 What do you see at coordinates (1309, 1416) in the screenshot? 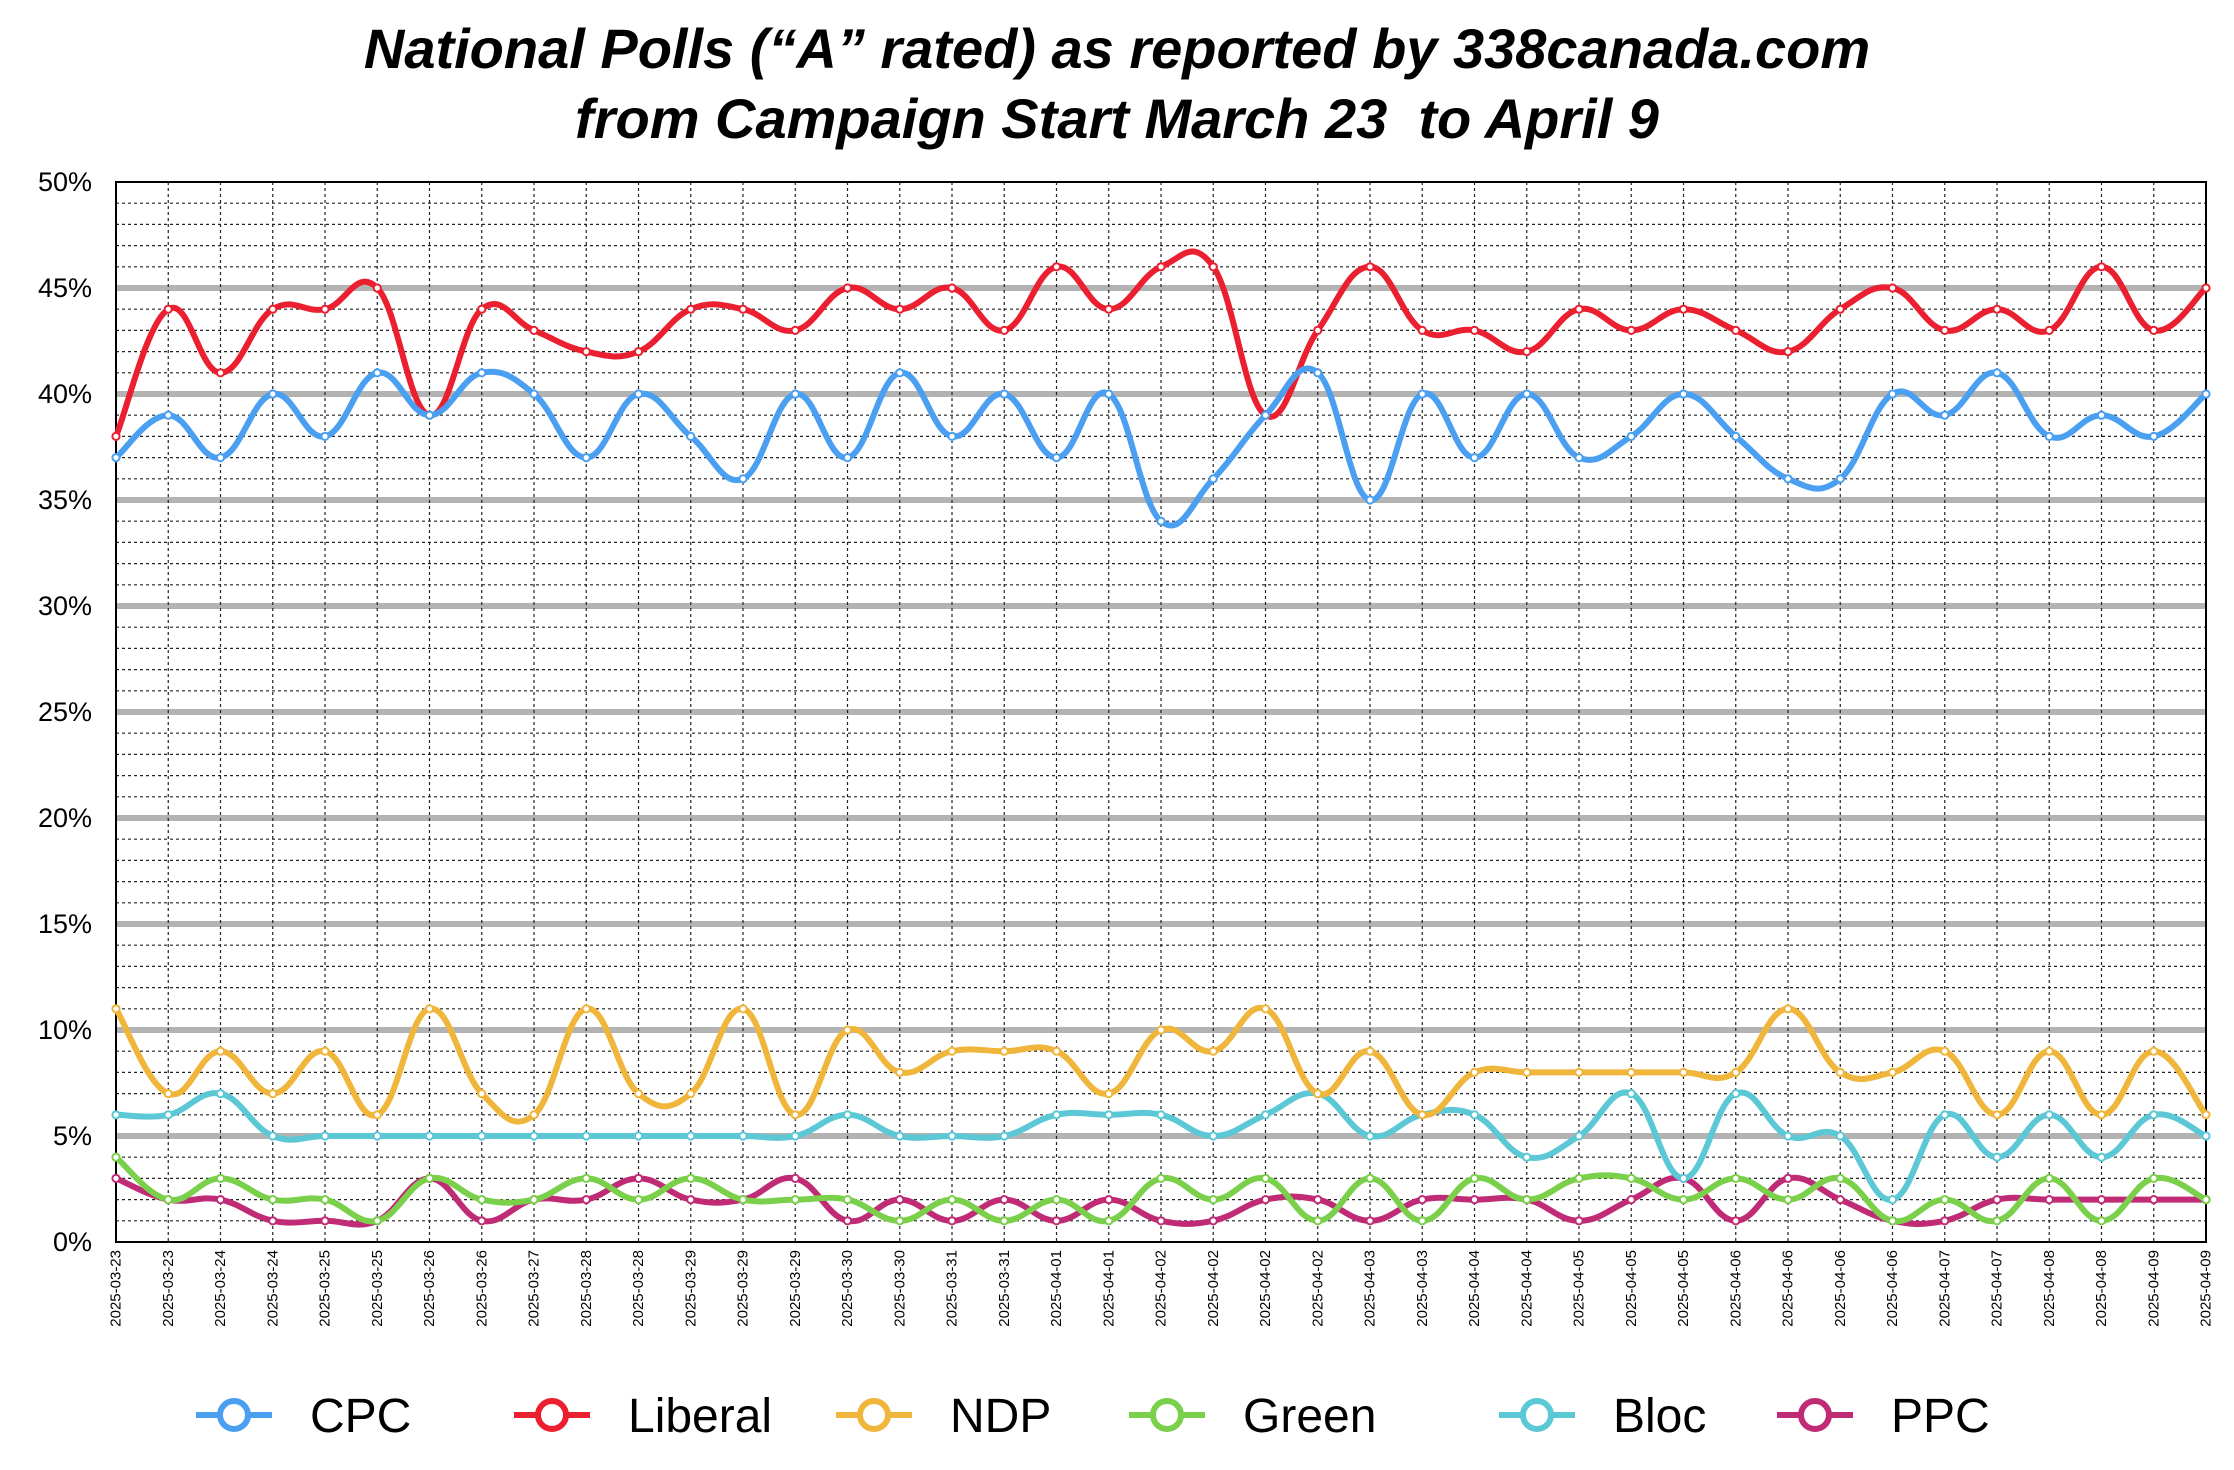
I see `legend-label: Green` at bounding box center [1309, 1416].